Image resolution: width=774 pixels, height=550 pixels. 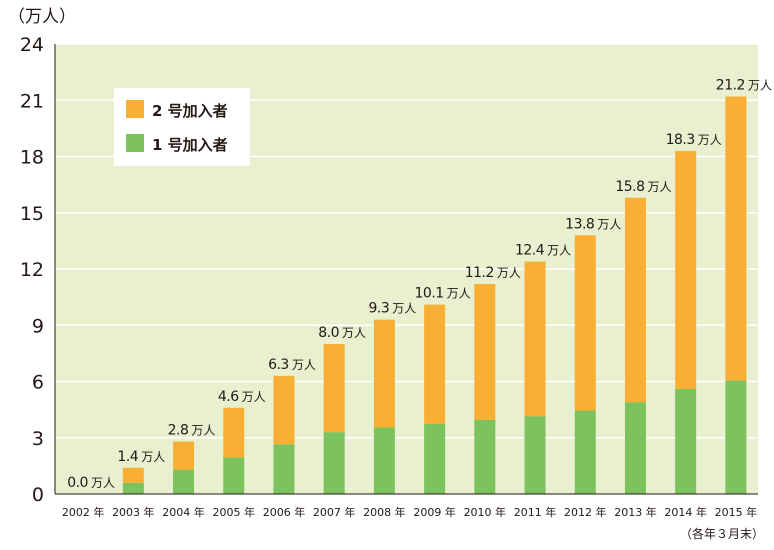 What do you see at coordinates (342, 333) in the screenshot?
I see `data-label-5: 8.0 万人` at bounding box center [342, 333].